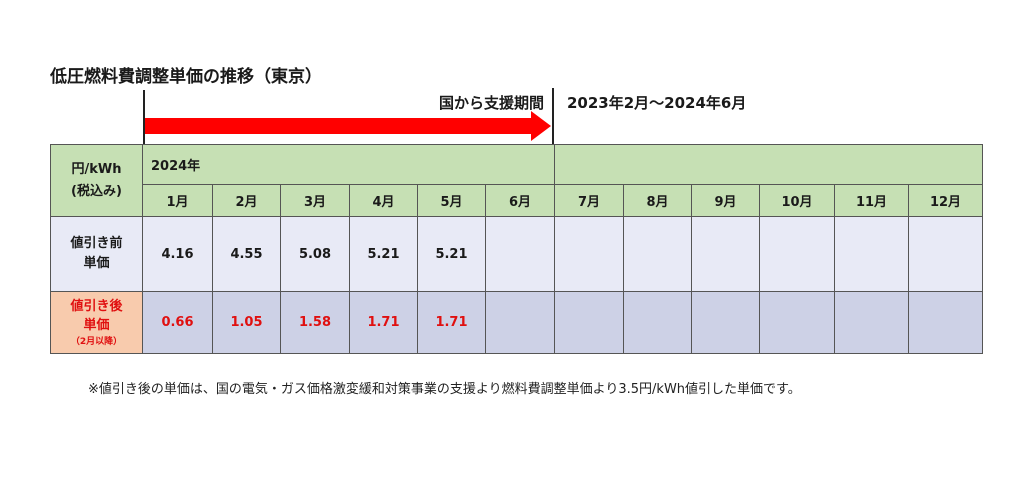 This screenshot has width=1024, height=490. I want to click on before-discount-label: 値引き前 単価, so click(96, 254).